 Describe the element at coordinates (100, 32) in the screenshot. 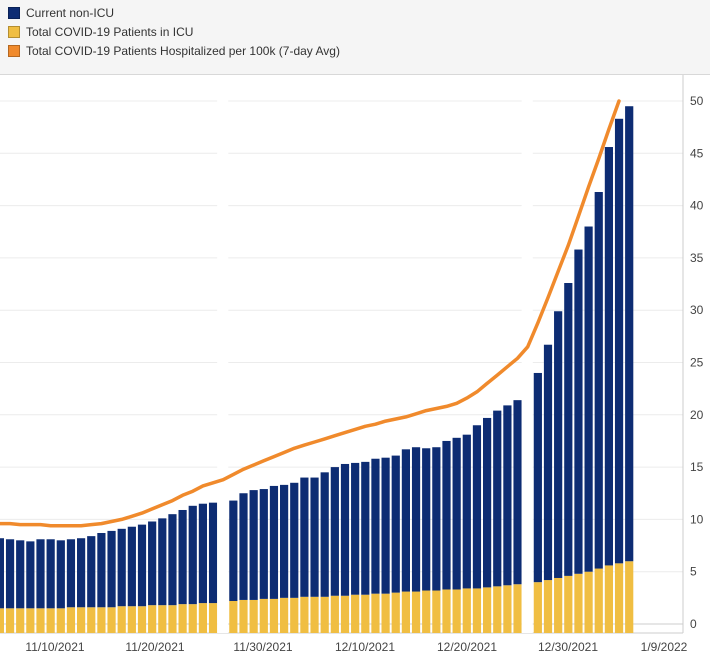

I see `legend-item-icu: Total COVID-19 Patients in ICU` at that location.